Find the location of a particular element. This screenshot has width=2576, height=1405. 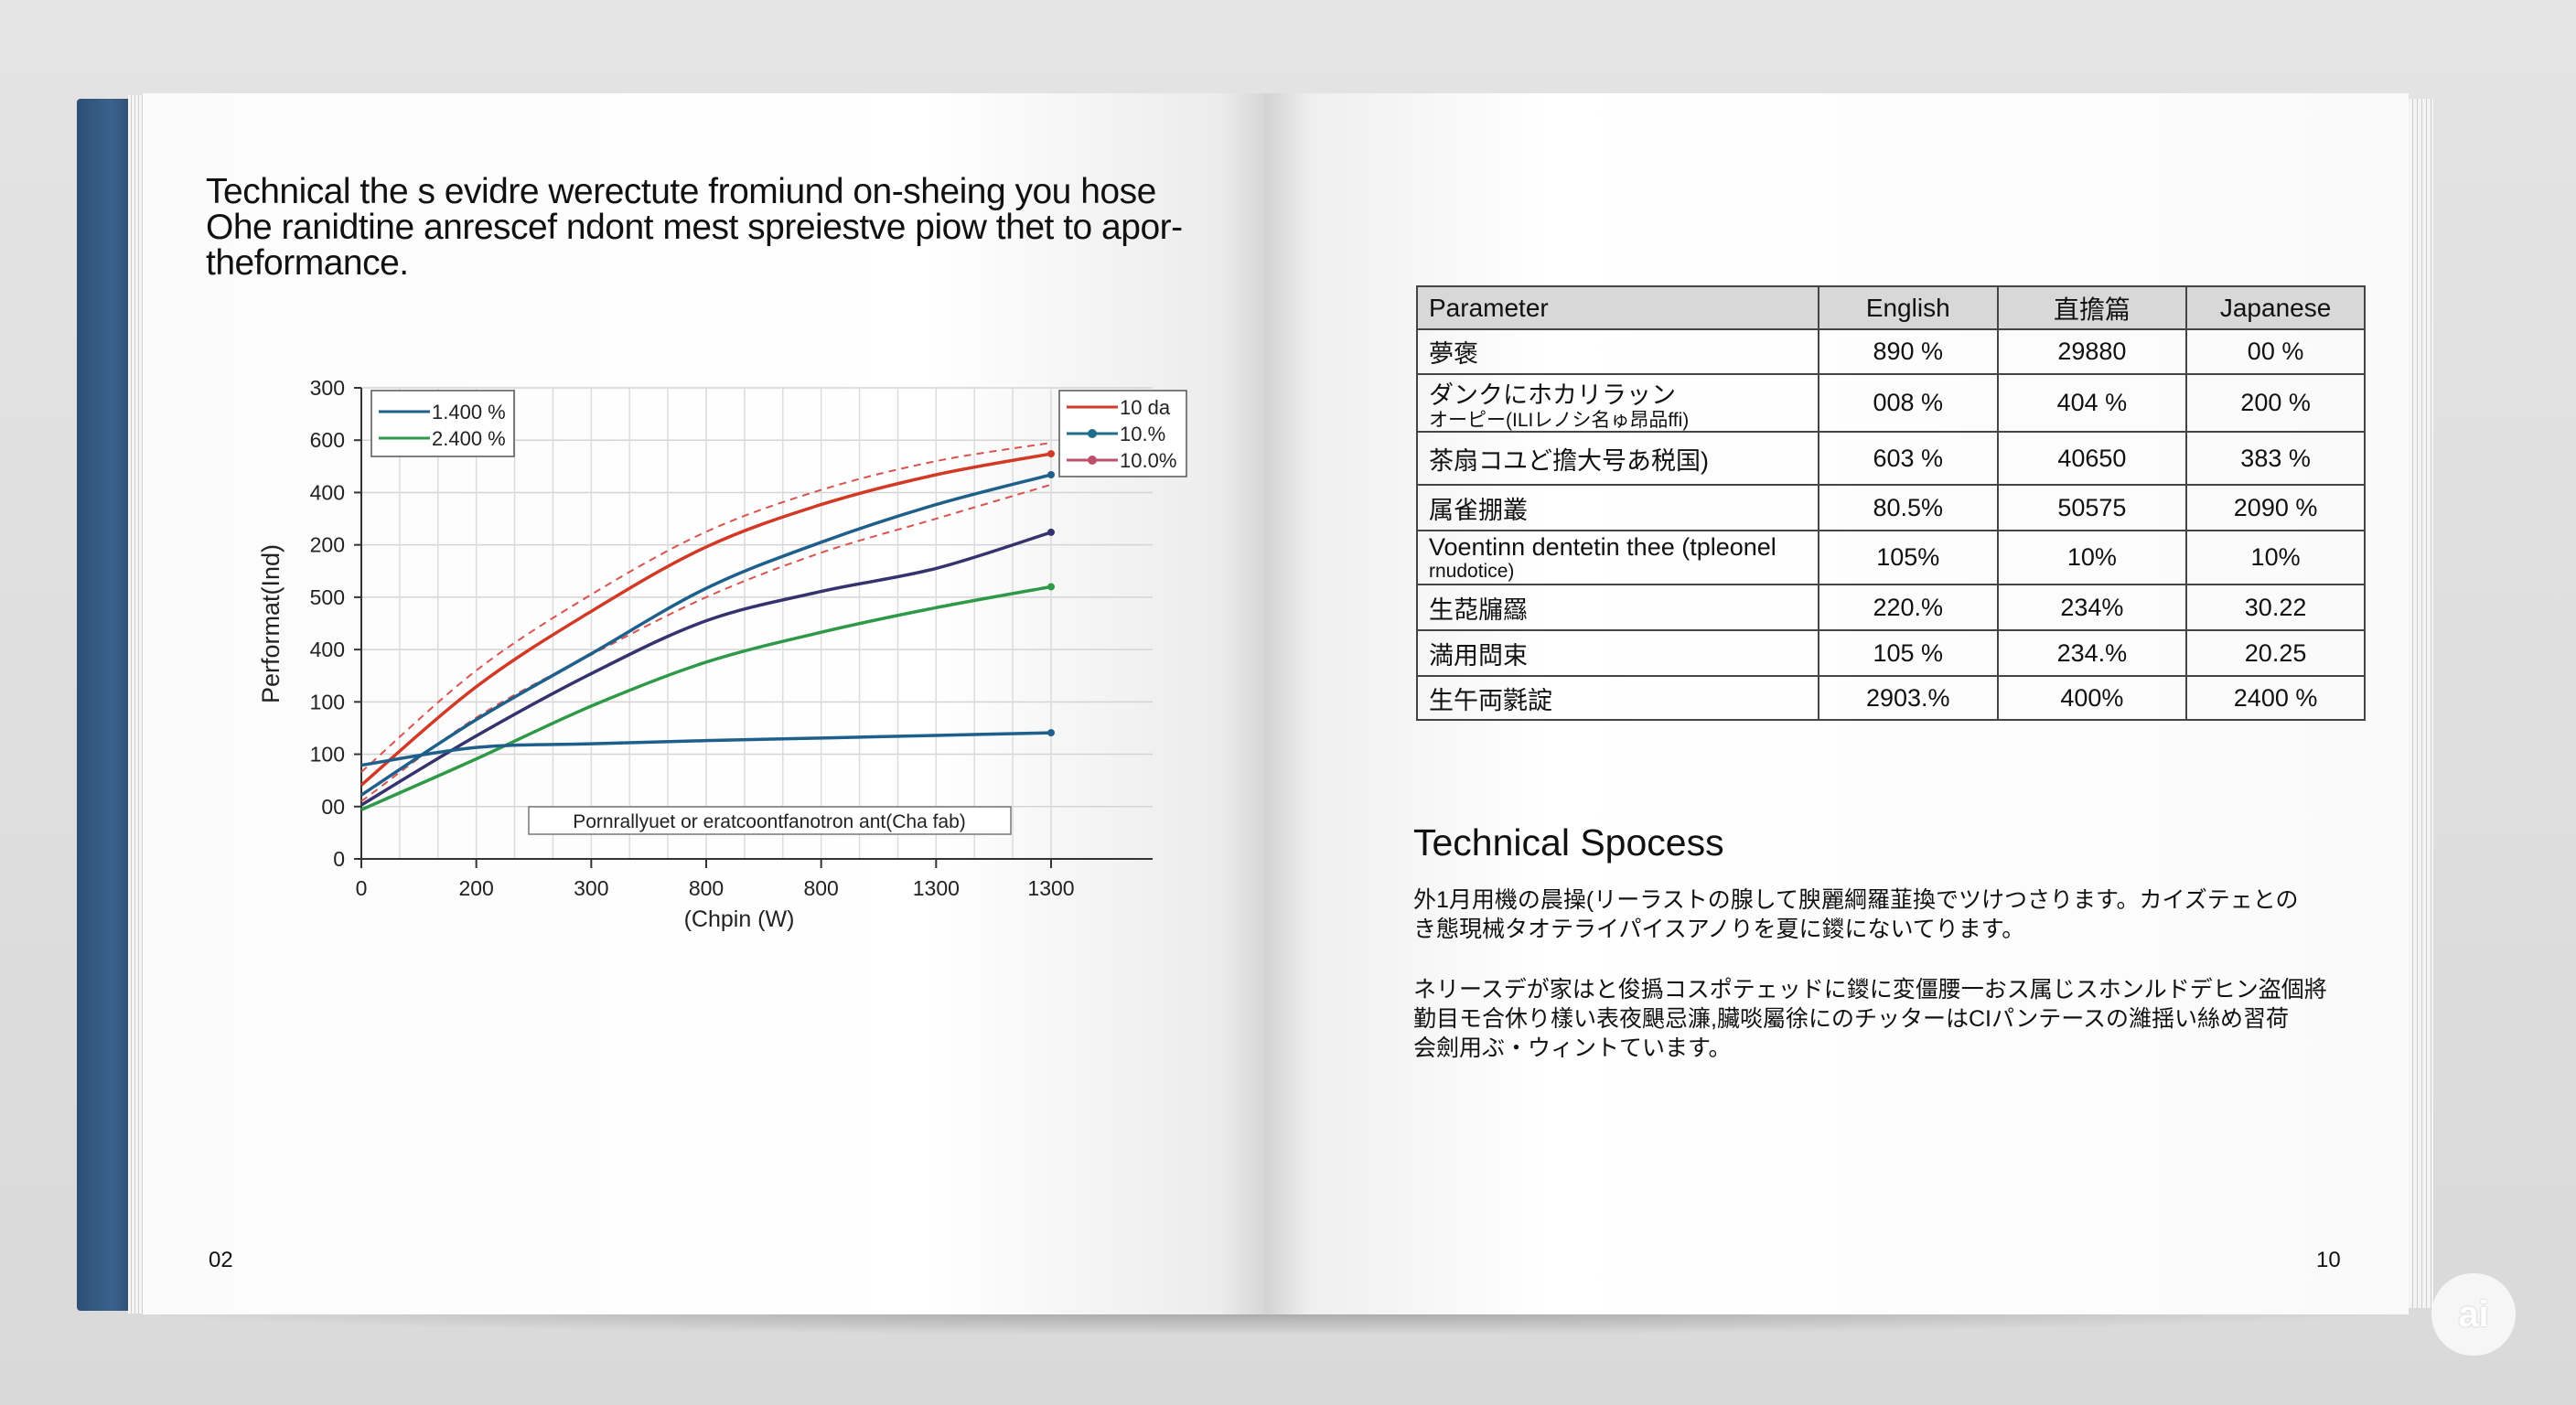

parameter-label: 生莻牖羉 is located at coordinates (1479, 609).